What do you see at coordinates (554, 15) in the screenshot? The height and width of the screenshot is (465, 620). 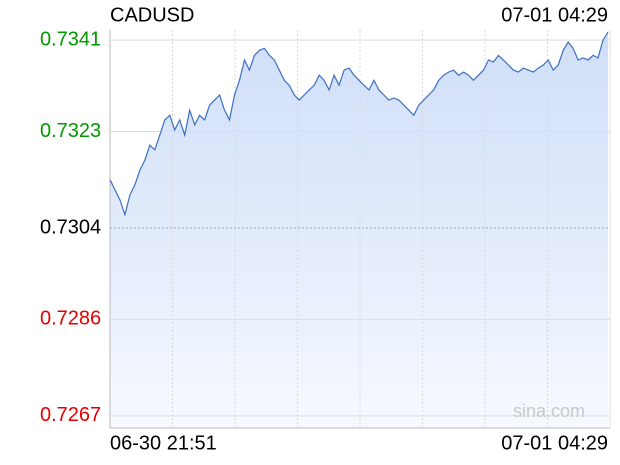 I see `time-label: 07-01 04:29` at bounding box center [554, 15].